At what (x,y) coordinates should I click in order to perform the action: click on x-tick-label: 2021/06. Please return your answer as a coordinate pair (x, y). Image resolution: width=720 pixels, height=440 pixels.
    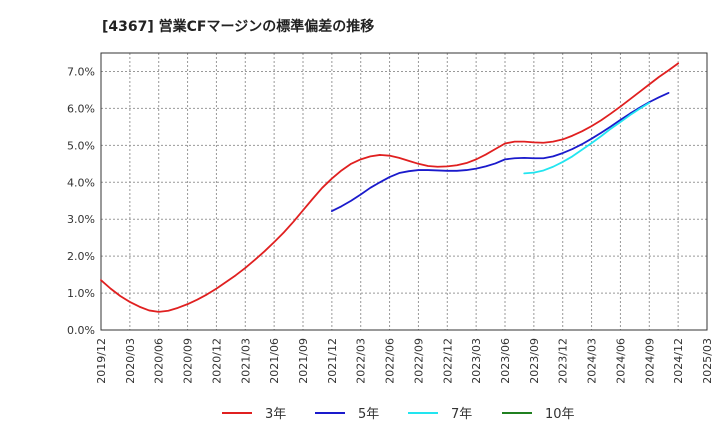
    Looking at the image, I should click on (274, 361).